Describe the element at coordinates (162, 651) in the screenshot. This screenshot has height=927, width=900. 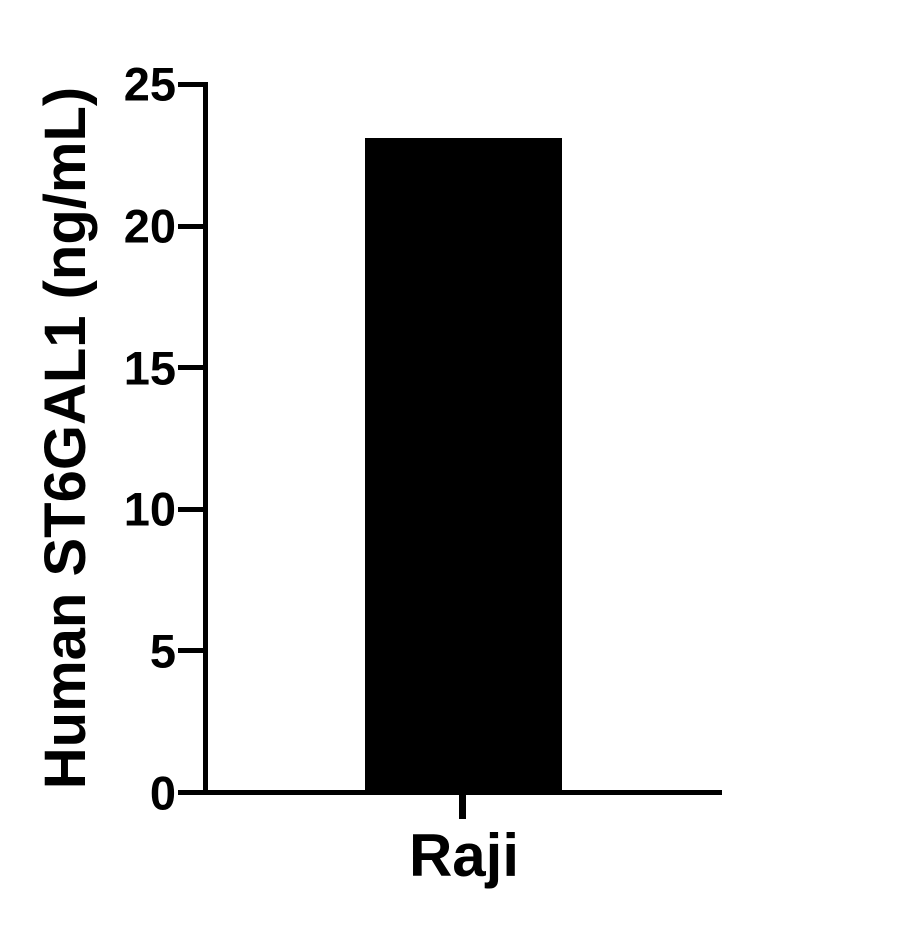
I see `y-tick-label: 5` at that location.